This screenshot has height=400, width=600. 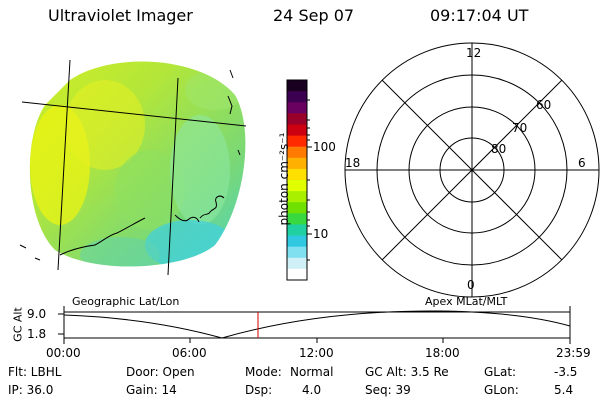 I want to click on timeline-ylabel: GC Alt, so click(x=18, y=324).